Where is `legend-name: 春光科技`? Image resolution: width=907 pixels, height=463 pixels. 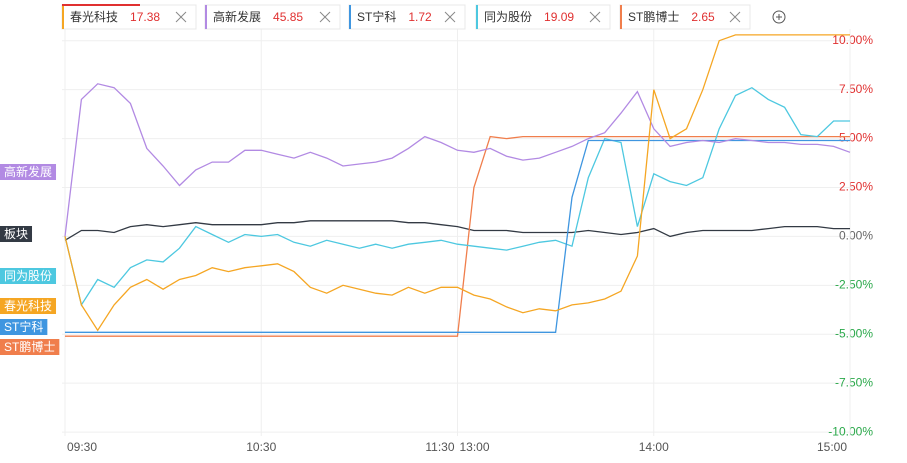 legend-name: 春光科技 is located at coordinates (94, 17).